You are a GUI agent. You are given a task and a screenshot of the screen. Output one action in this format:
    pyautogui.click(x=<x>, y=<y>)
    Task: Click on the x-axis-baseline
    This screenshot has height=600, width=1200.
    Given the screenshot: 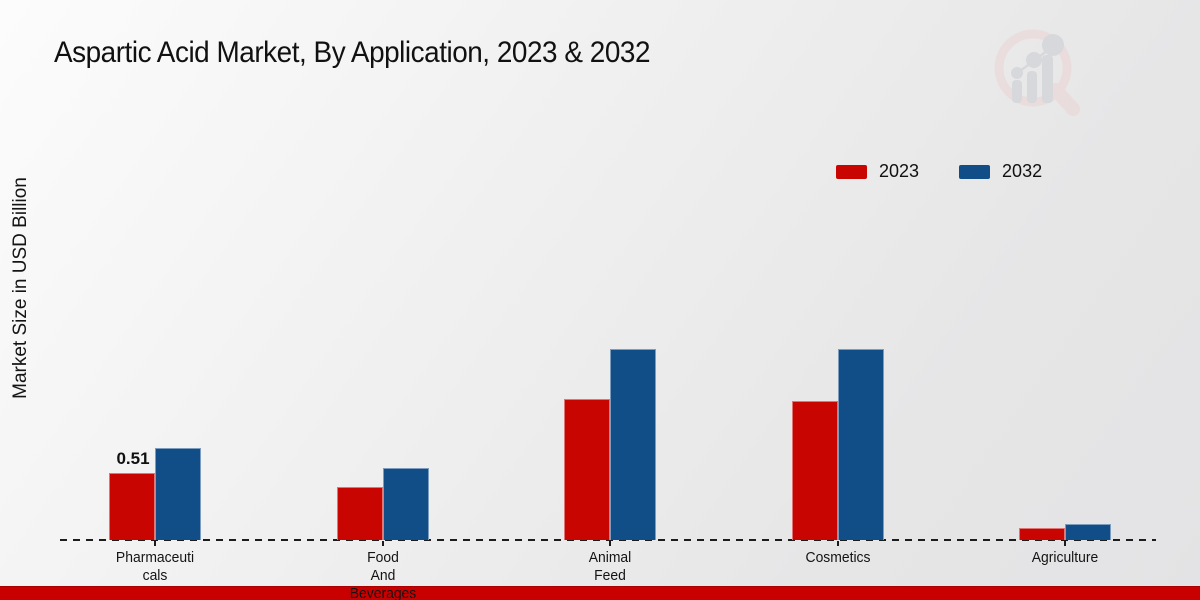 What is the action you would take?
    pyautogui.click(x=608, y=540)
    